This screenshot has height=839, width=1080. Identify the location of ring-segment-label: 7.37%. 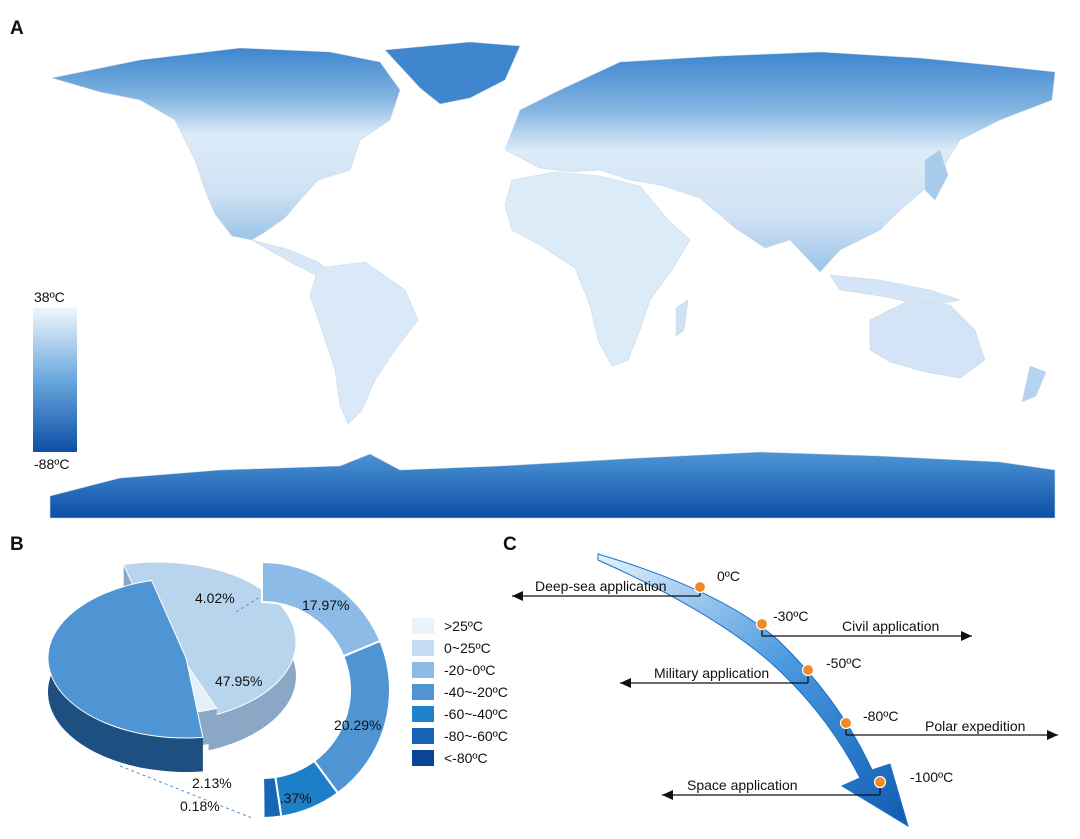
(292, 798).